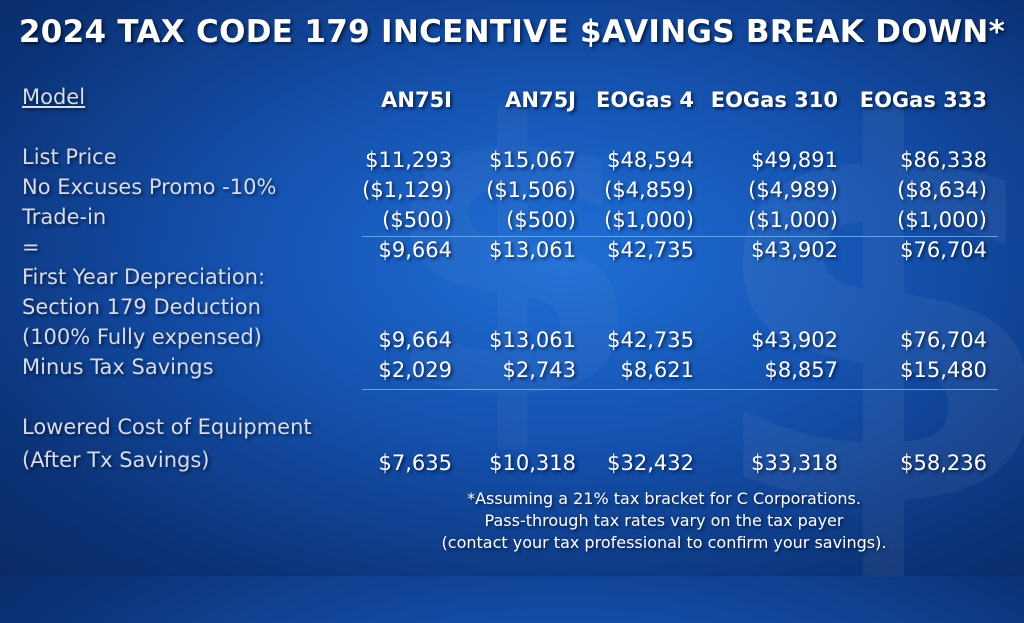 This screenshot has height=623, width=1024. Describe the element at coordinates (650, 463) in the screenshot. I see `cell-lowered-cost: $32,432` at that location.